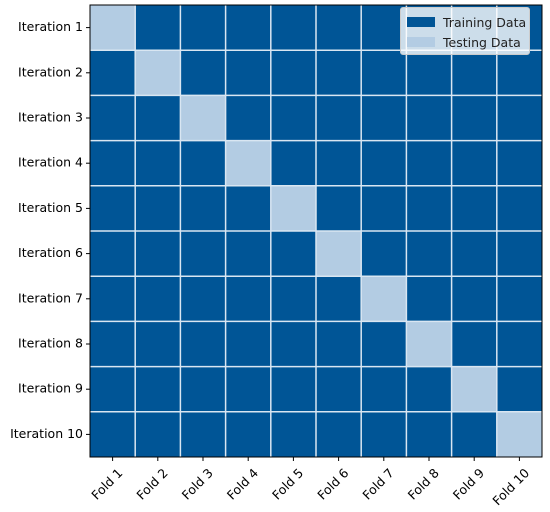  What do you see at coordinates (510, 486) in the screenshot?
I see `x-tick-label: Fold 10` at bounding box center [510, 486].